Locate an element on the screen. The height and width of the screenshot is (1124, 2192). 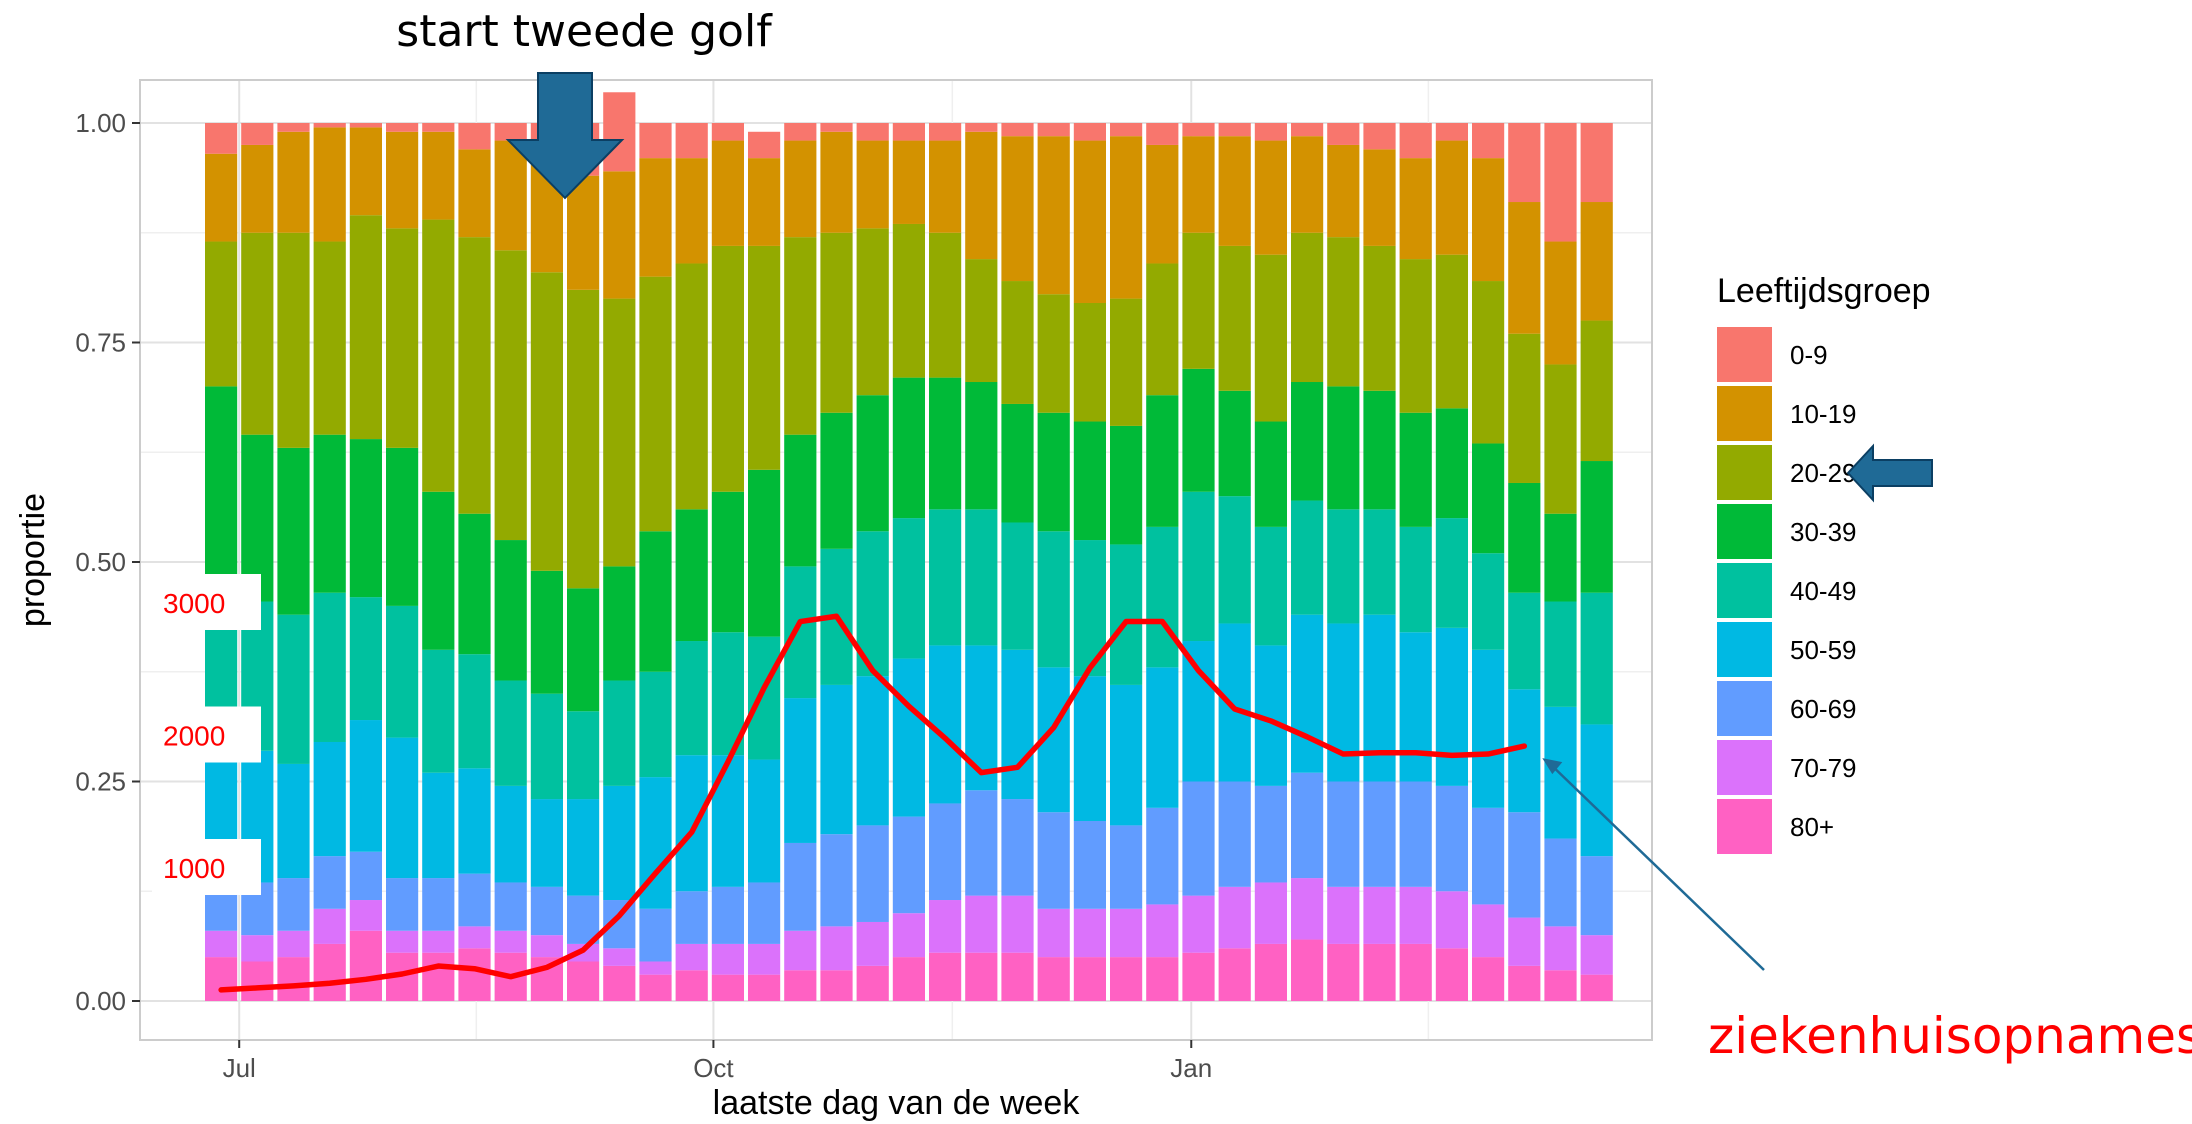
y-tick-label: 0.50 is located at coordinates (100, 562).